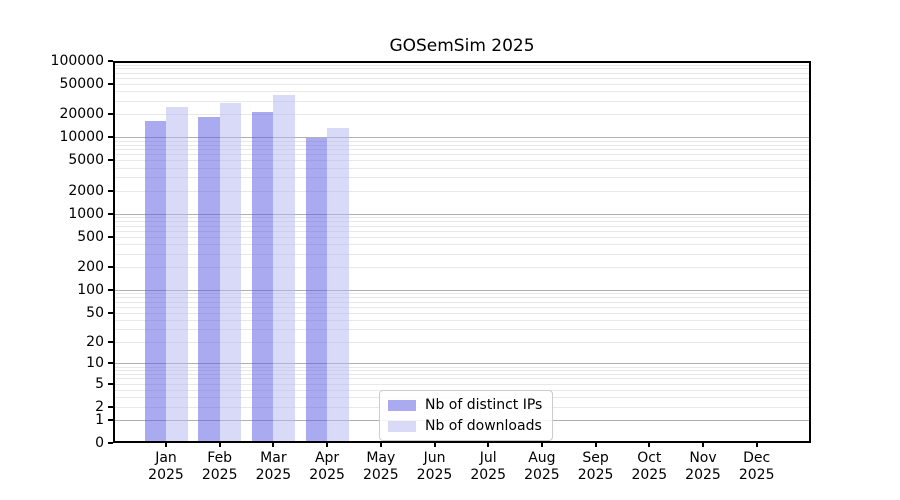 The height and width of the screenshot is (500, 900). I want to click on x-tick-label: Apr 2025, so click(327, 467).